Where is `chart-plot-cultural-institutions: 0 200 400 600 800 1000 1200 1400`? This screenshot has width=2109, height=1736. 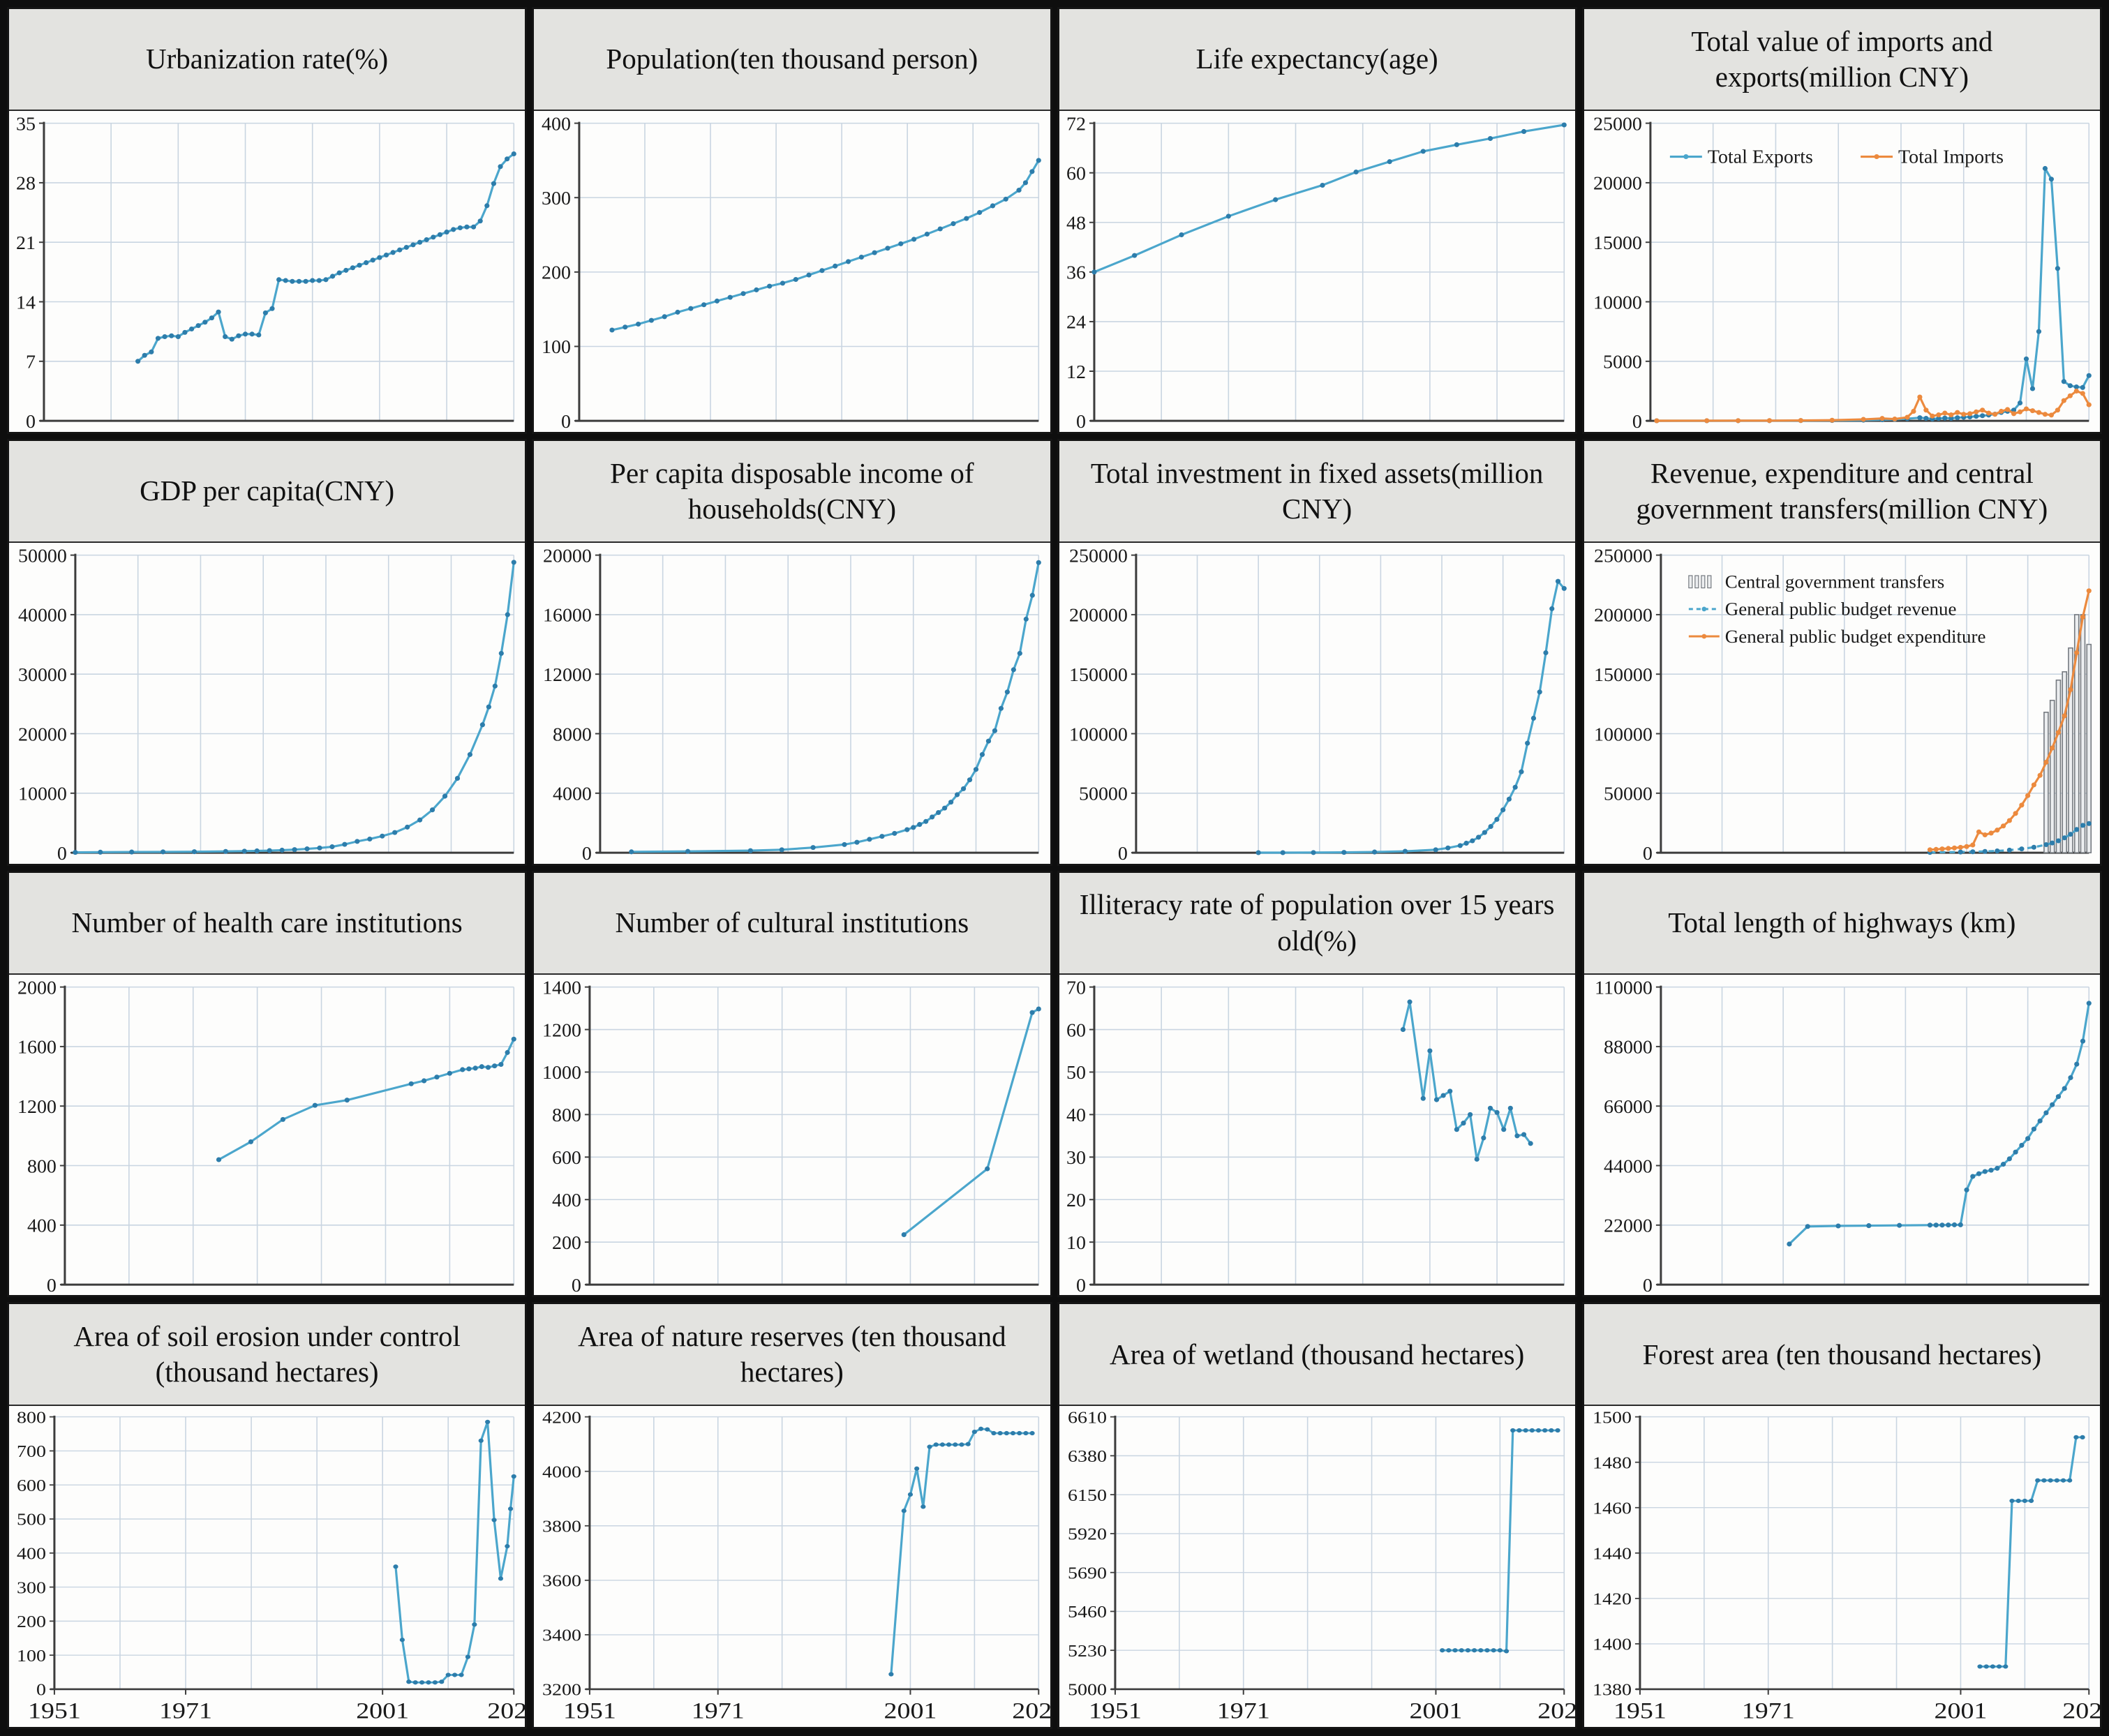 chart-plot-cultural-institutions: 0 200 400 600 800 1000 1200 1400 is located at coordinates (792, 1135).